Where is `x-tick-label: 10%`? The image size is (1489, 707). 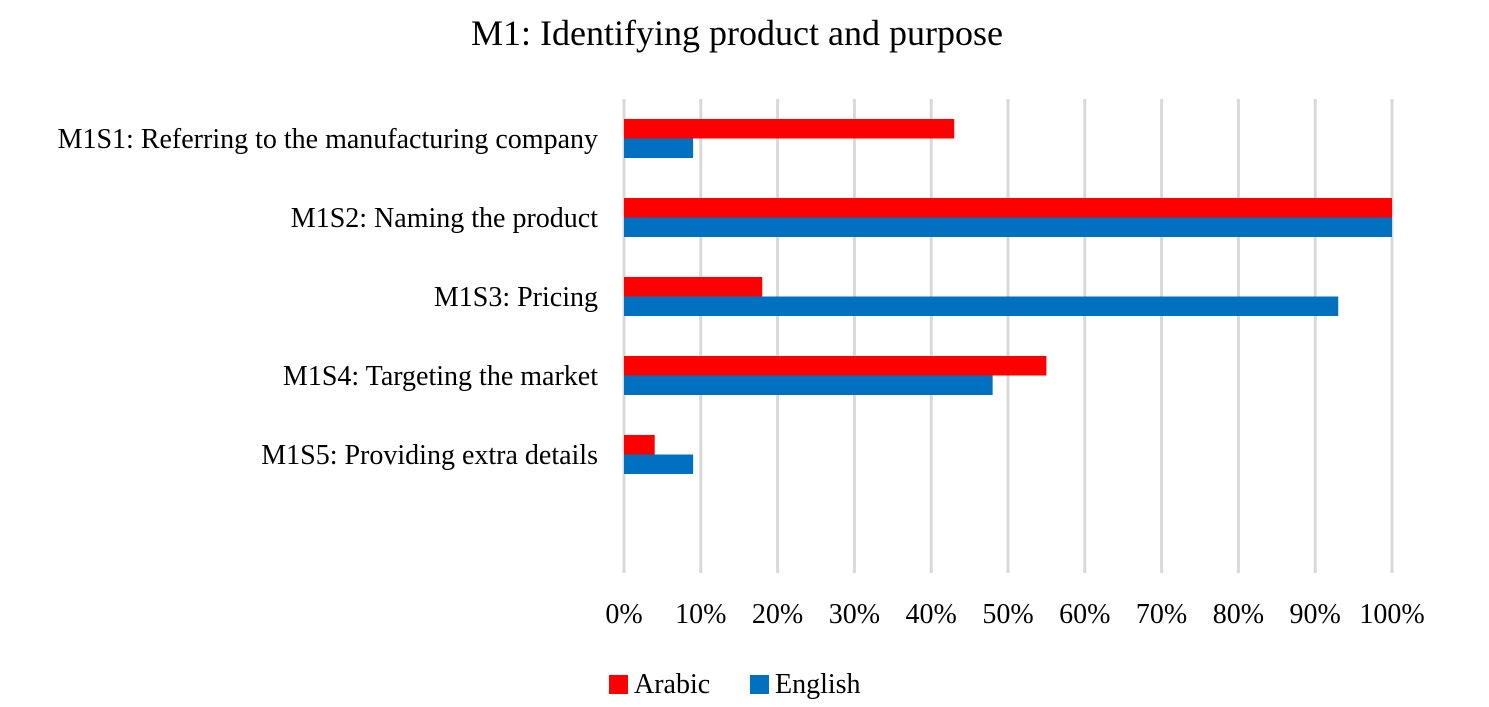
x-tick-label: 10% is located at coordinates (700, 614).